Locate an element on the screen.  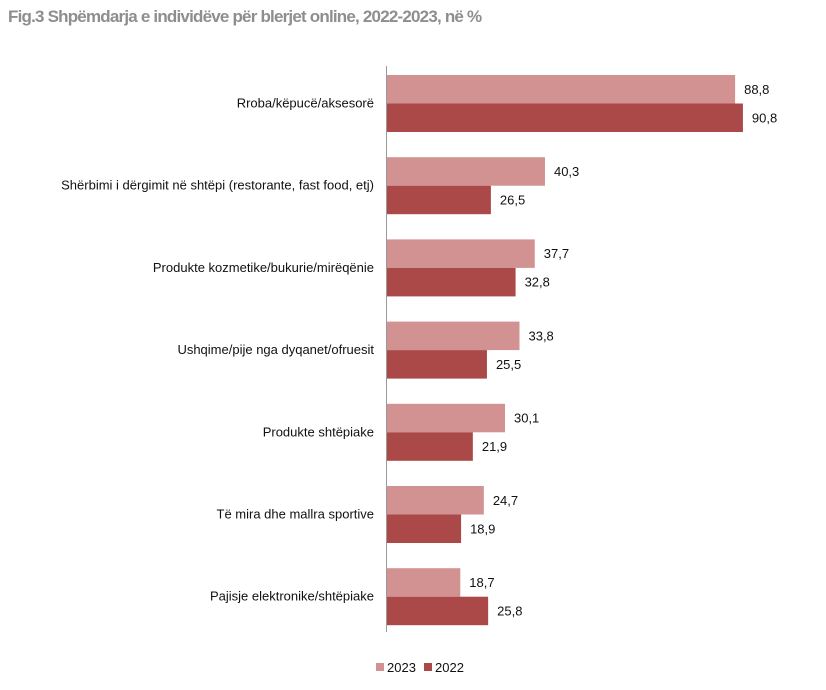
category-label: Pajisje elektronike/shtëpiake is located at coordinates (292, 596).